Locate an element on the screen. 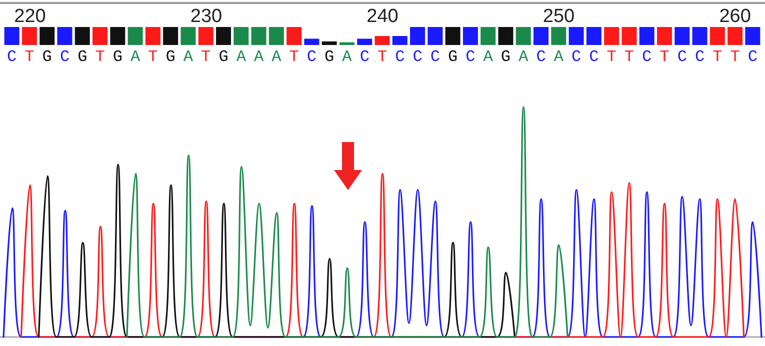 The image size is (765, 346). x-tick-label: 260 is located at coordinates (735, 16).